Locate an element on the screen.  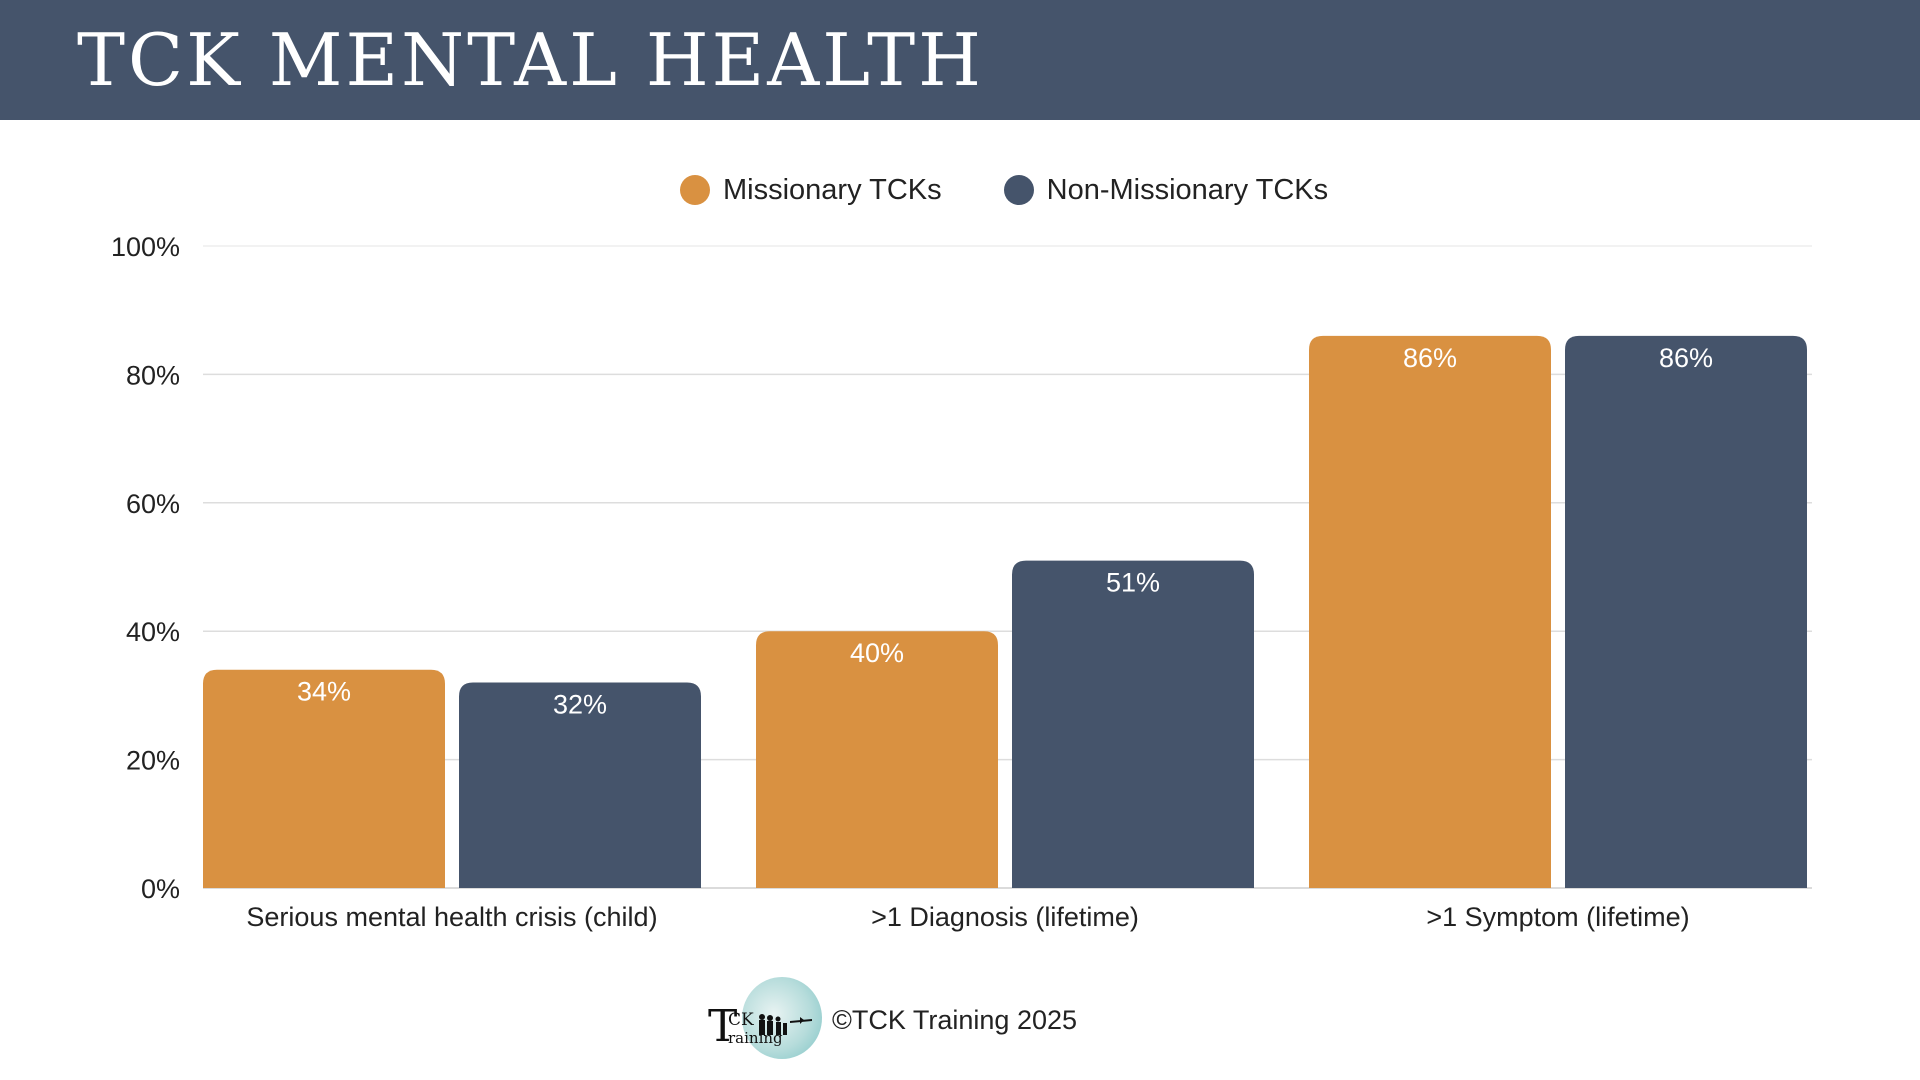
y-tick-label: 100% is located at coordinates (145, 247).